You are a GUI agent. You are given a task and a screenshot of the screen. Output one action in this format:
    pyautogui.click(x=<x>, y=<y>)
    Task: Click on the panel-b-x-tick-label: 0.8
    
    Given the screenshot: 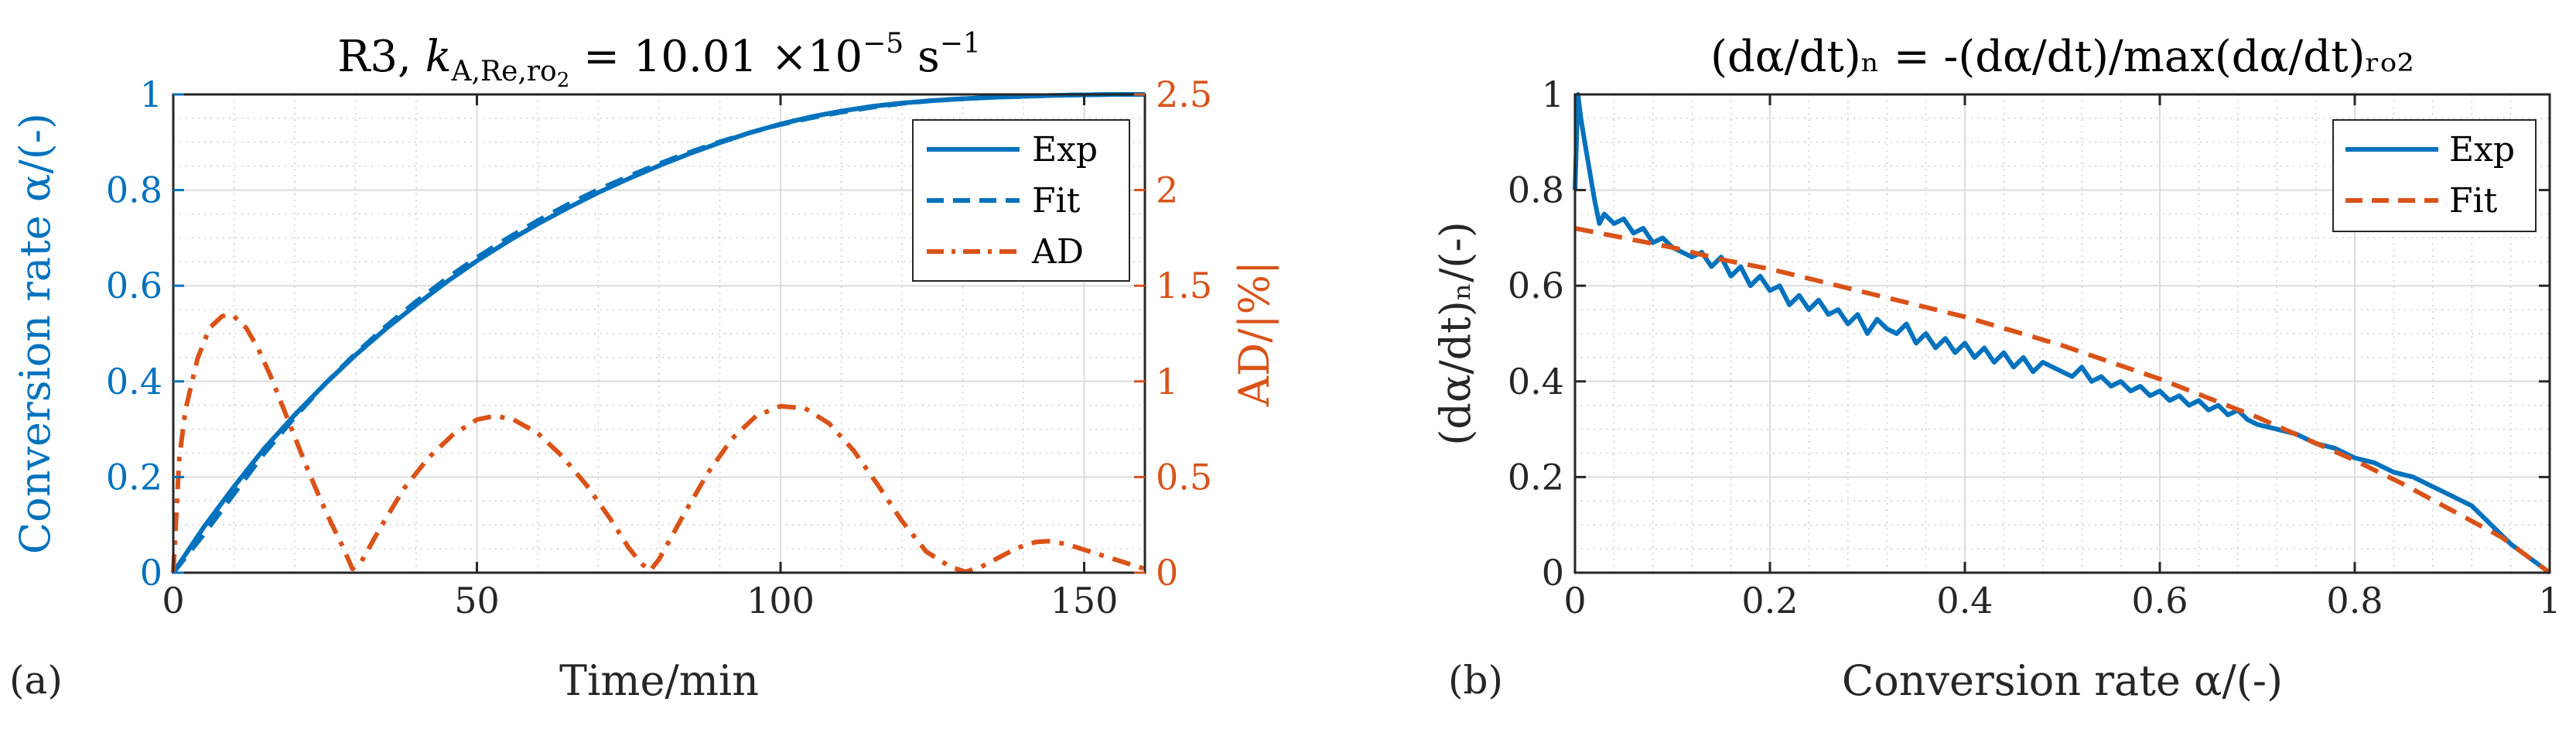 What is the action you would take?
    pyautogui.click(x=2354, y=600)
    